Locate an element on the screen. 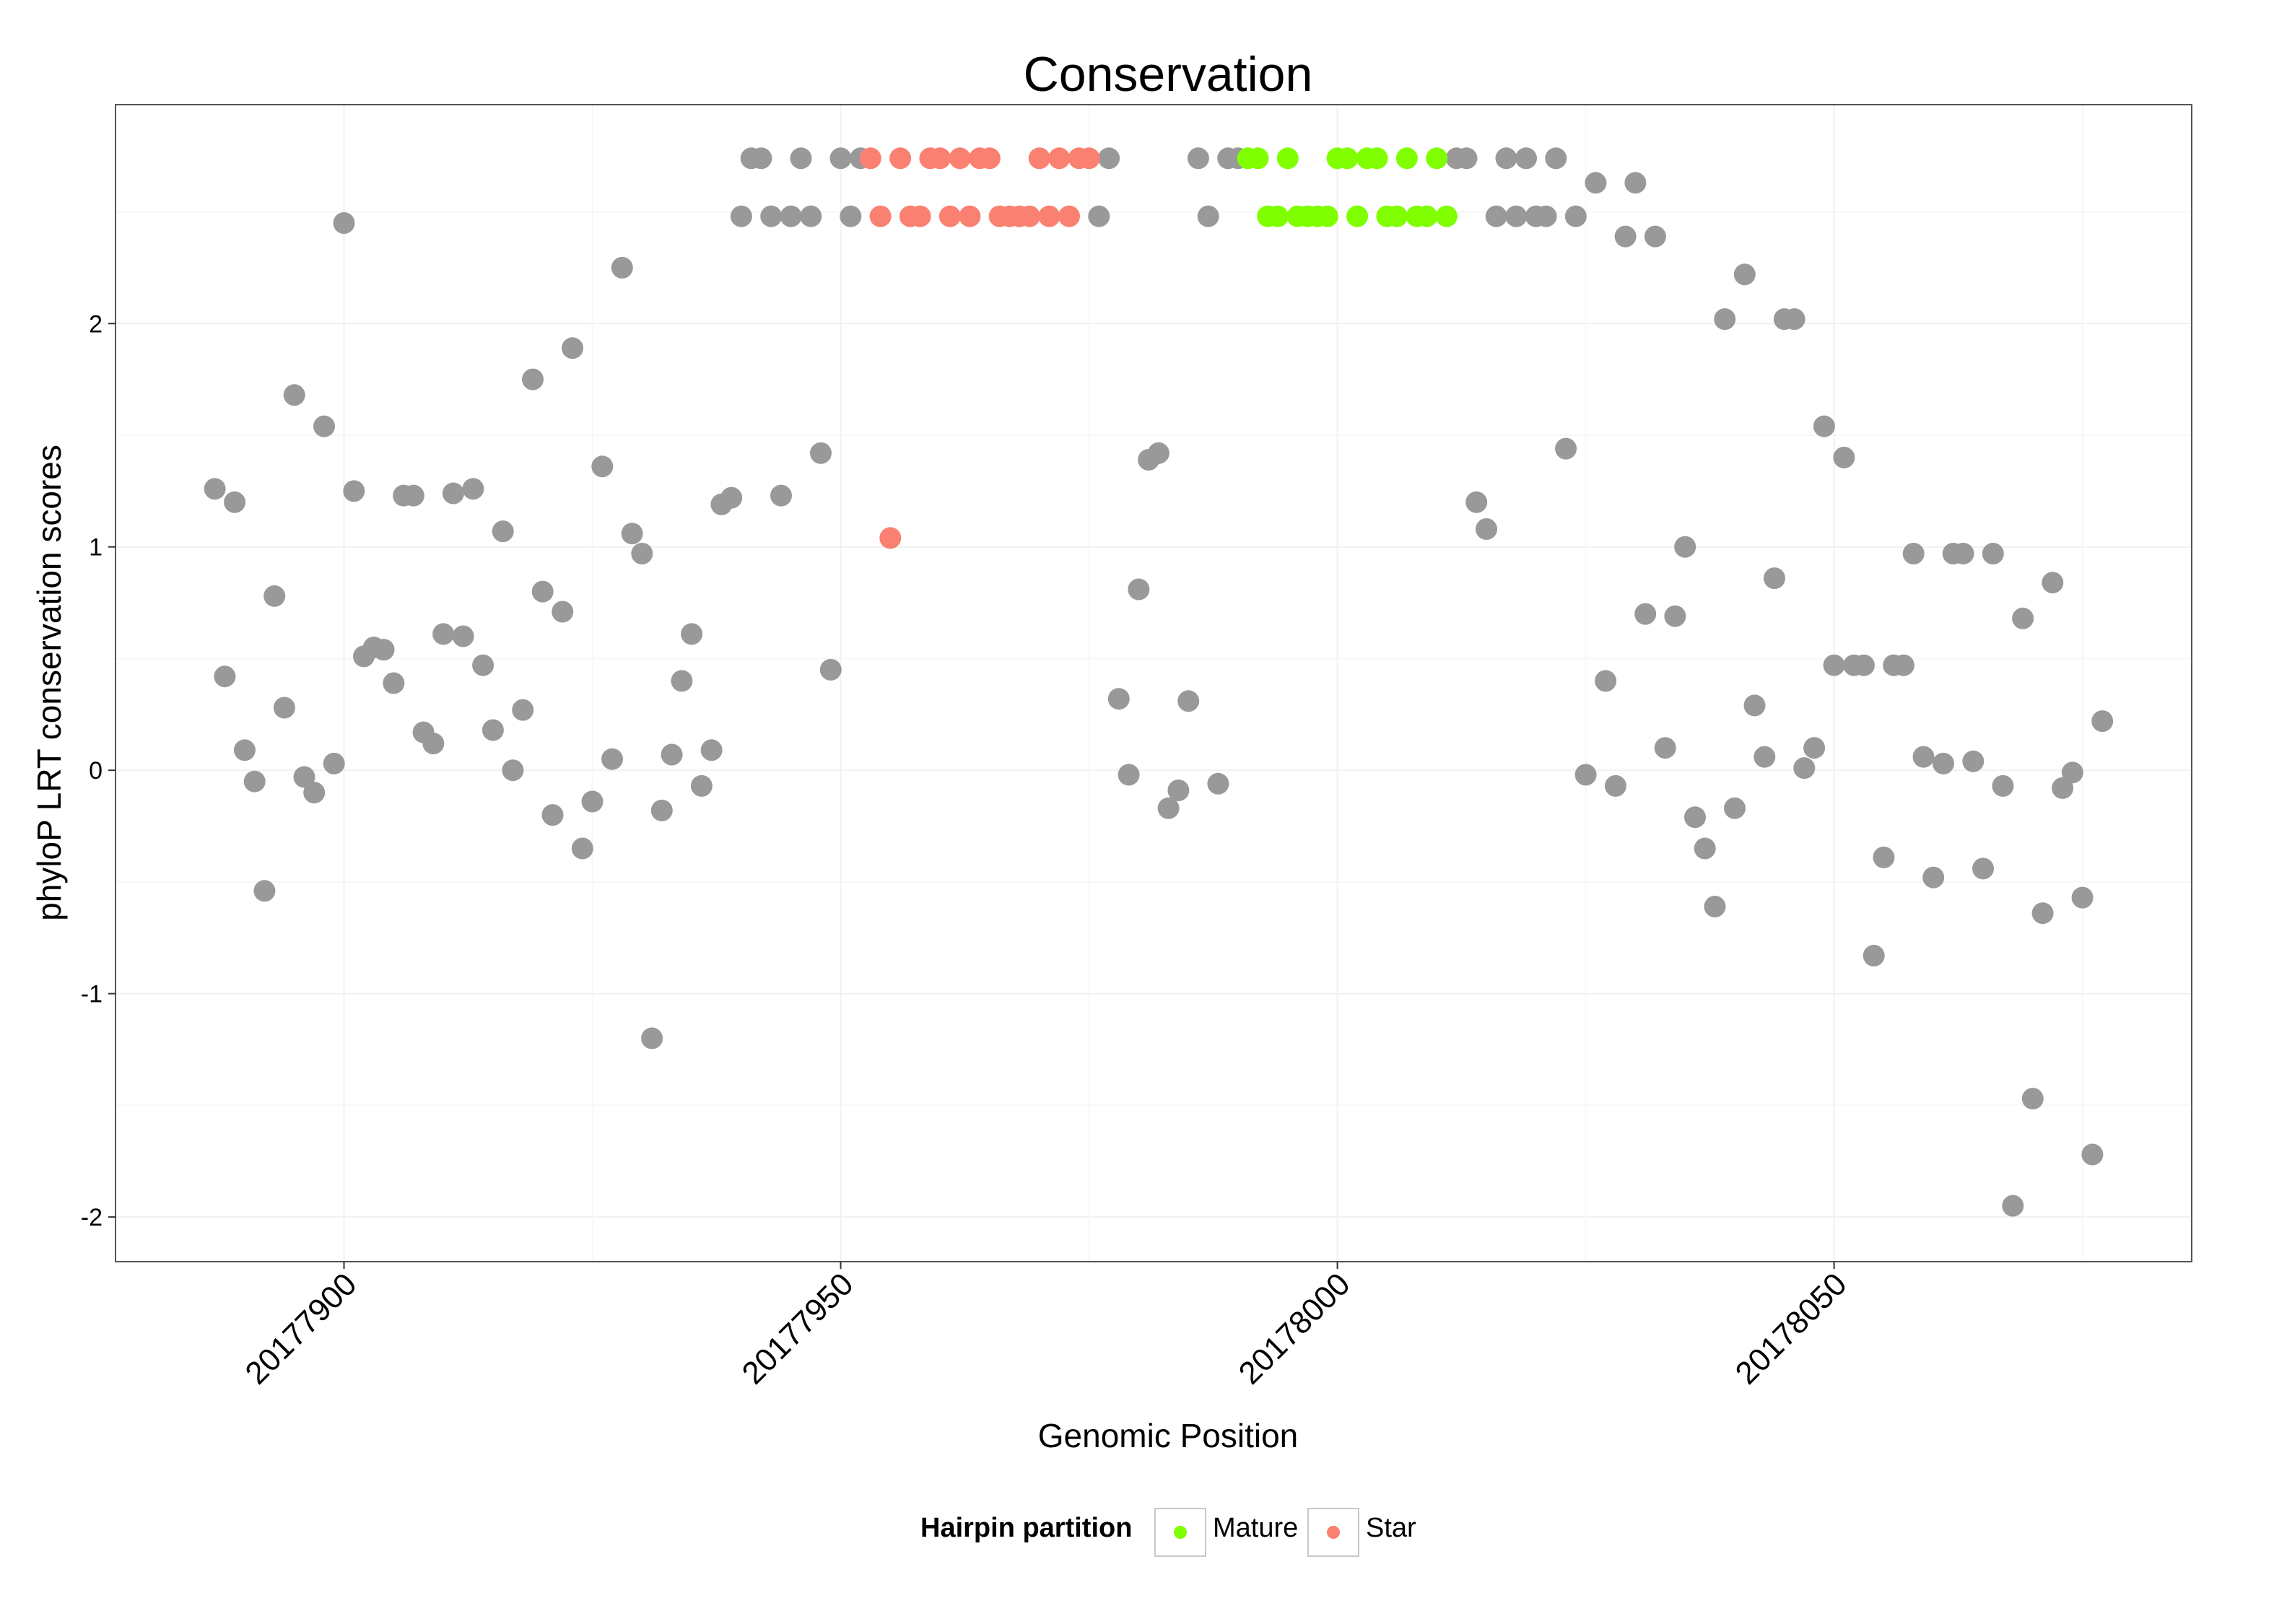 Image resolution: width=2274 pixels, height=1624 pixels. legend-marker-mature is located at coordinates (1181, 1532).